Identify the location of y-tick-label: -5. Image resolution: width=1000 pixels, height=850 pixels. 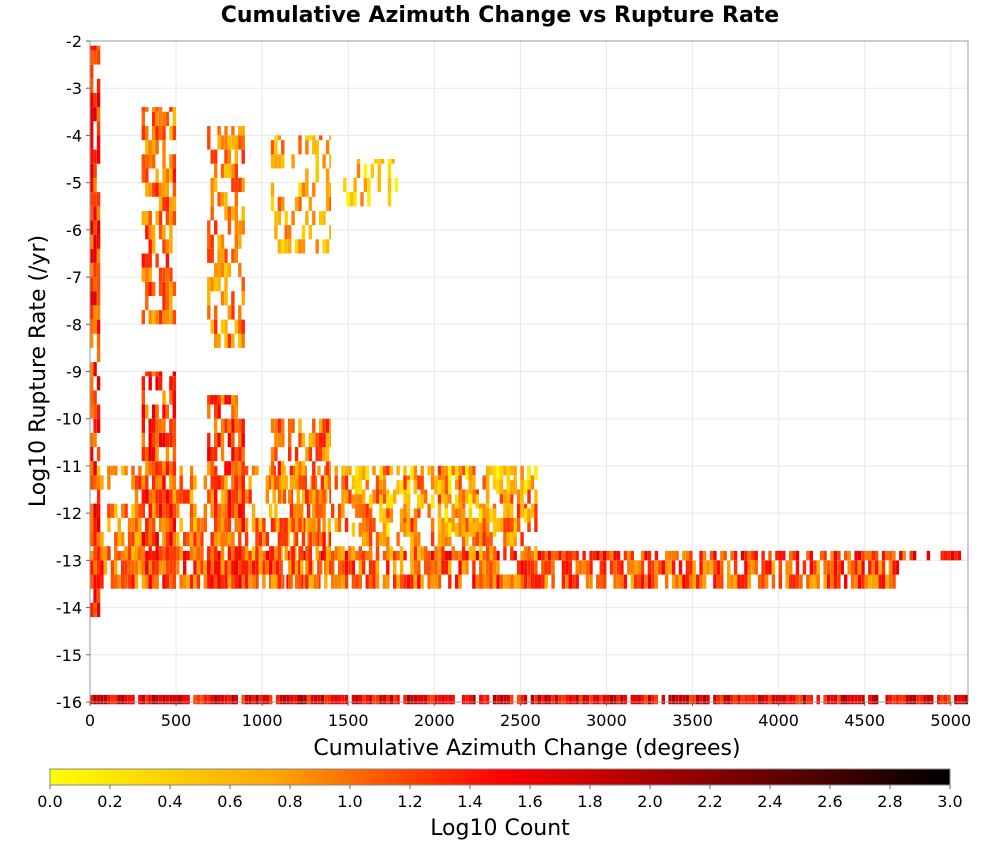
(74, 183).